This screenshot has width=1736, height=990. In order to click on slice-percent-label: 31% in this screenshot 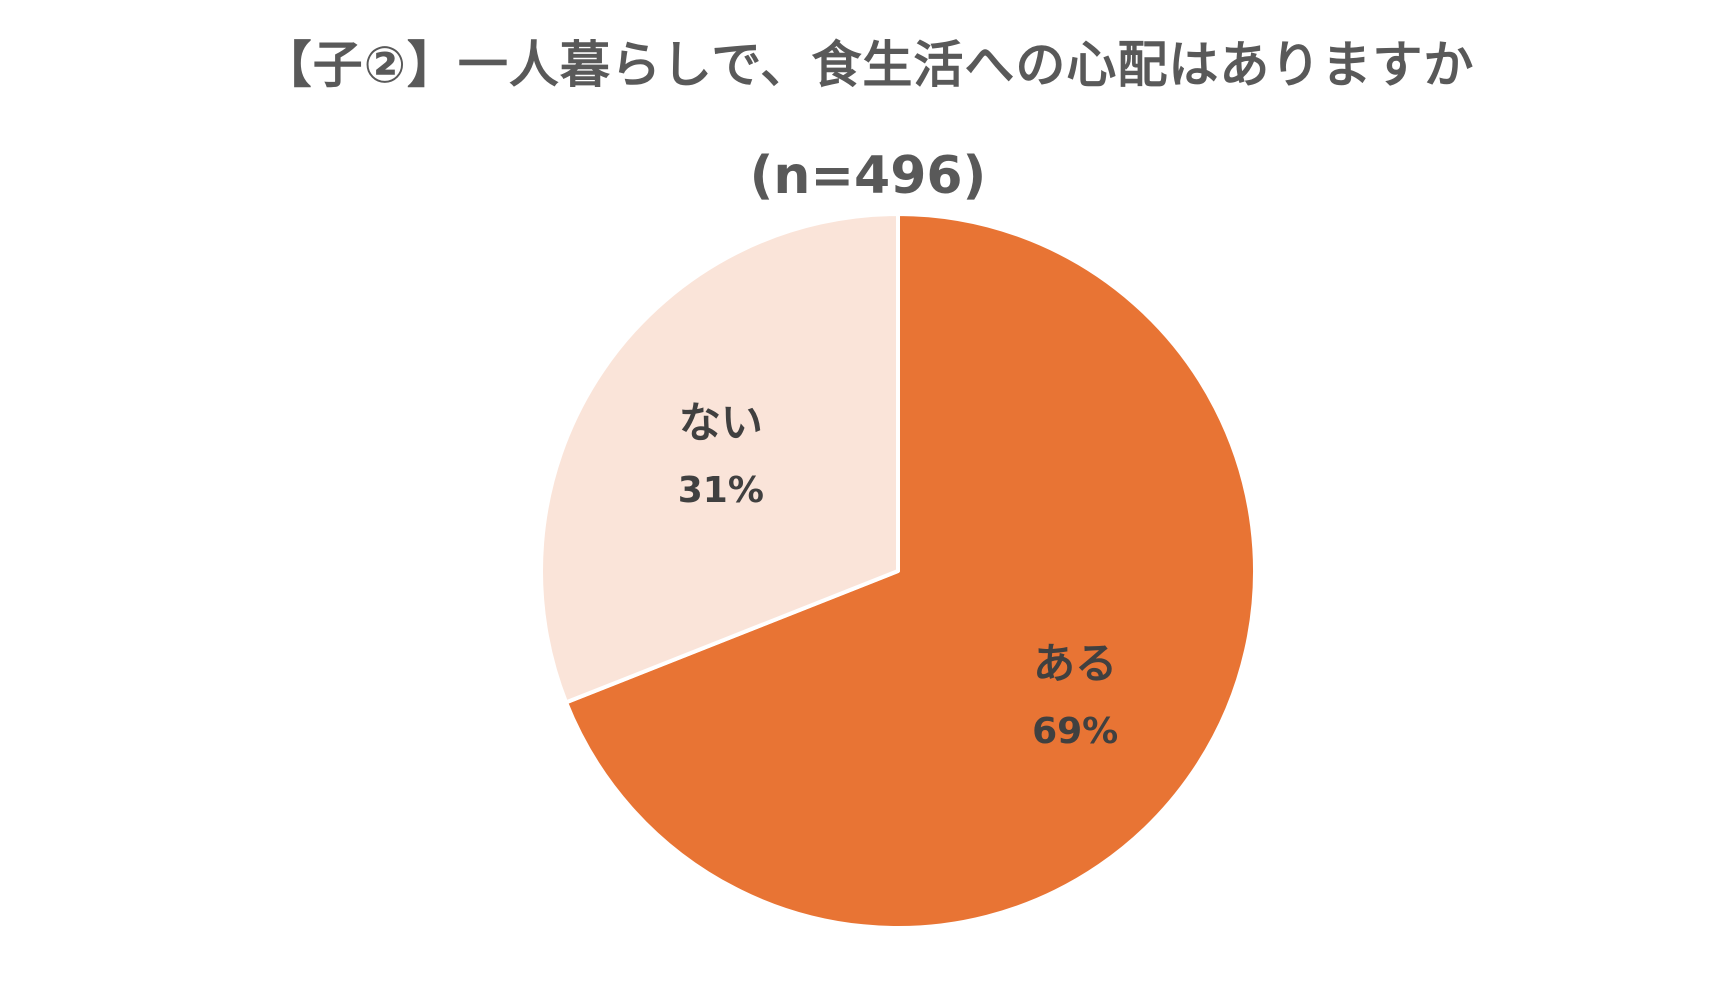, I will do `click(721, 490)`.